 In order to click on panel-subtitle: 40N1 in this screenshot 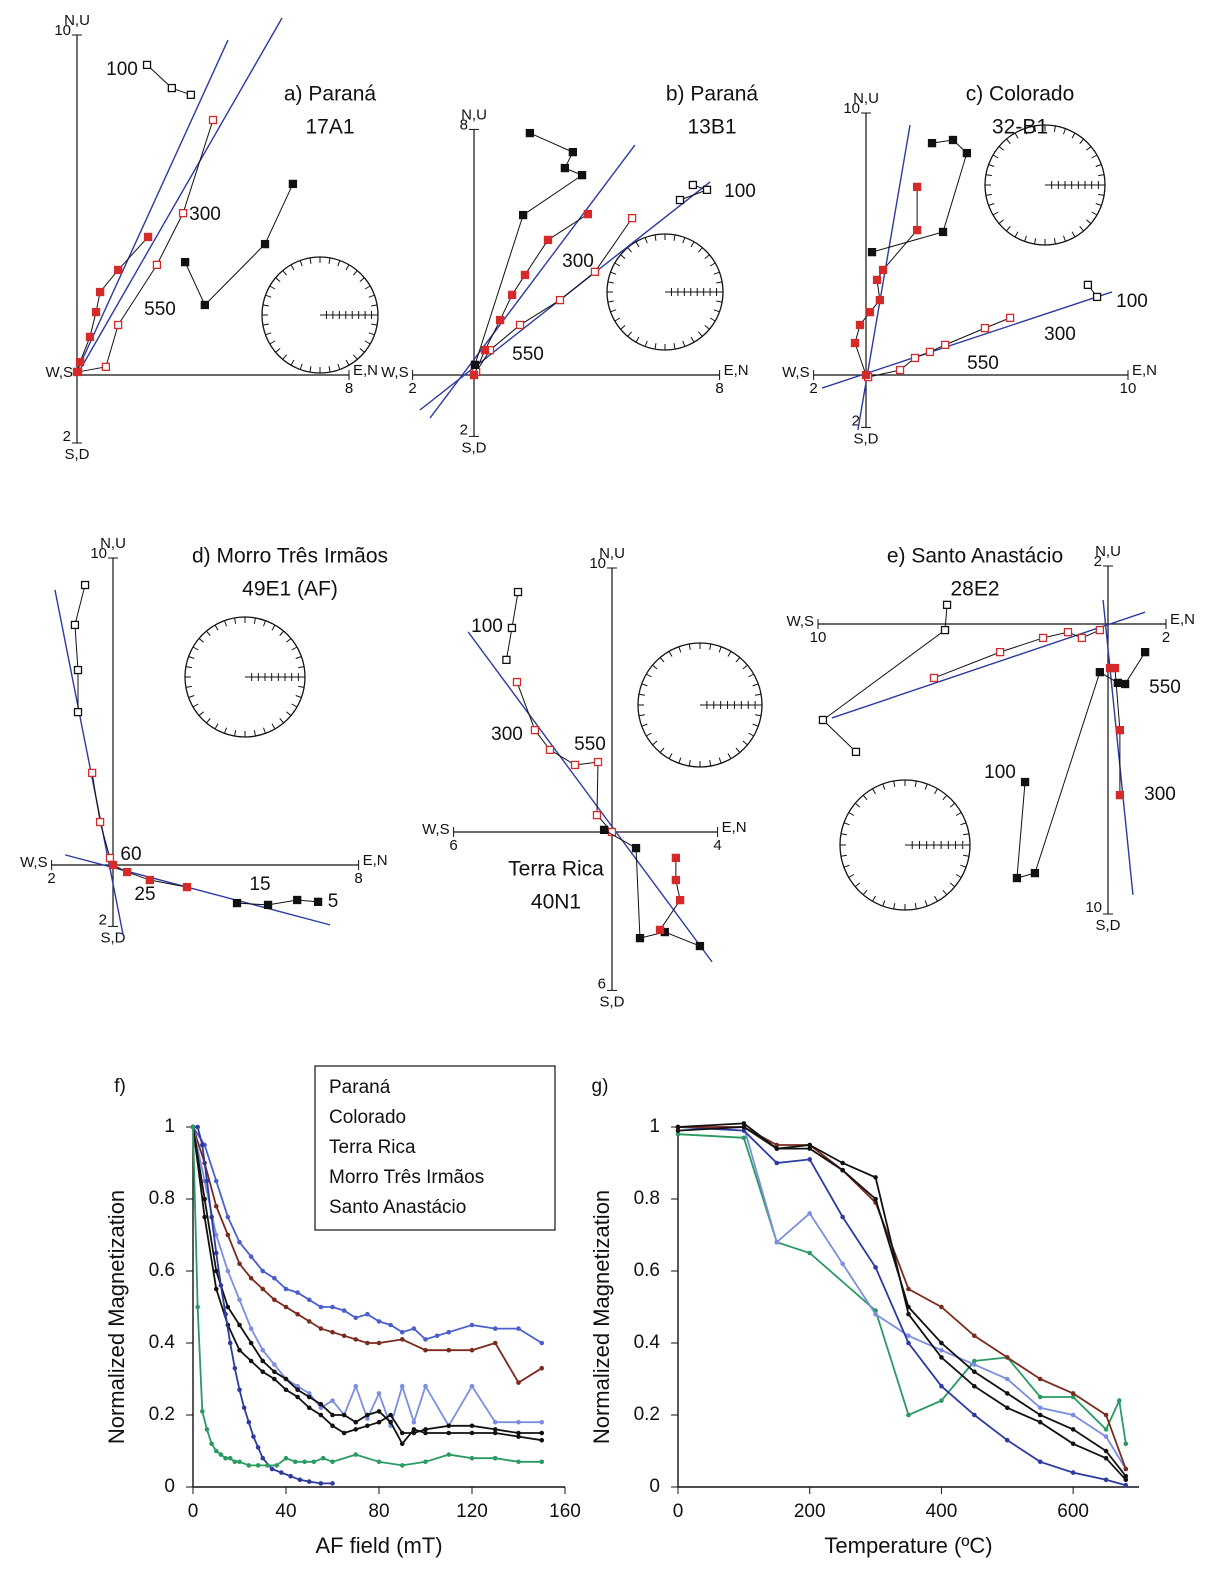, I will do `click(556, 902)`.